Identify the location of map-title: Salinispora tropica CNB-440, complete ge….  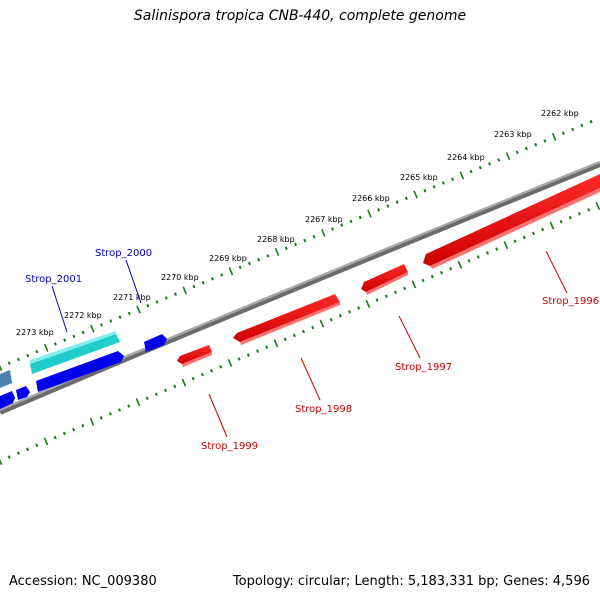
(300, 16).